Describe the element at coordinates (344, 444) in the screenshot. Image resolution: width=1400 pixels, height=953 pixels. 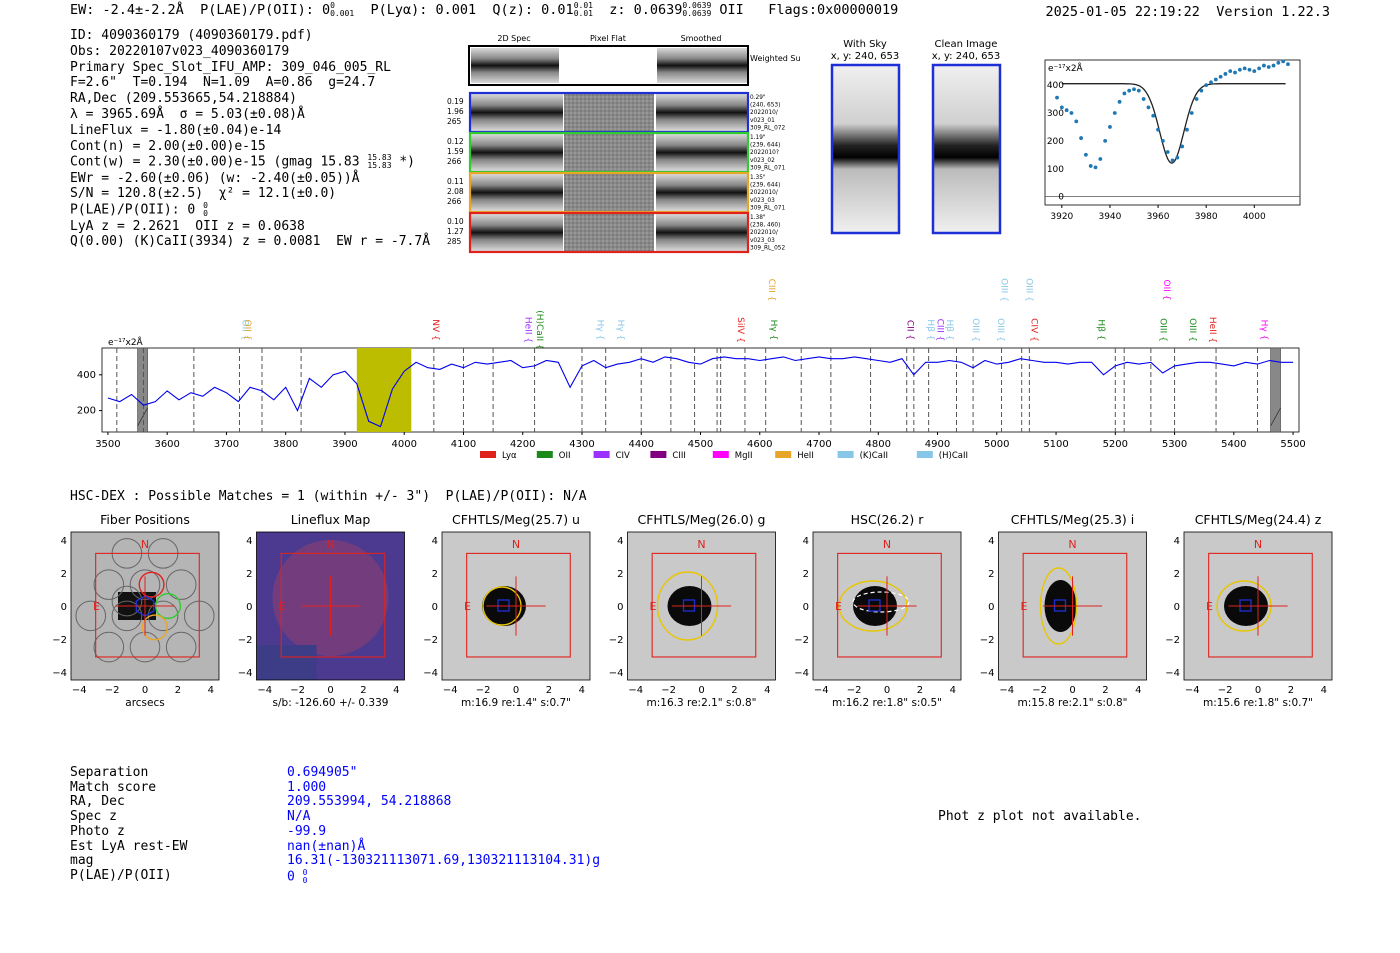
I see `spectrum-xtick-label: 3900` at that location.